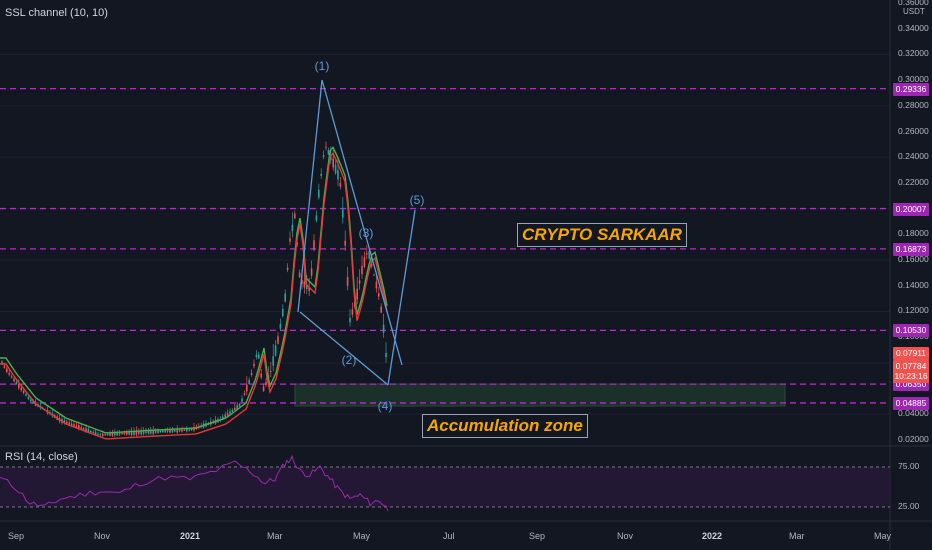 The image size is (932, 550). I want to click on countdown-label: 10:23:16, so click(911, 376).